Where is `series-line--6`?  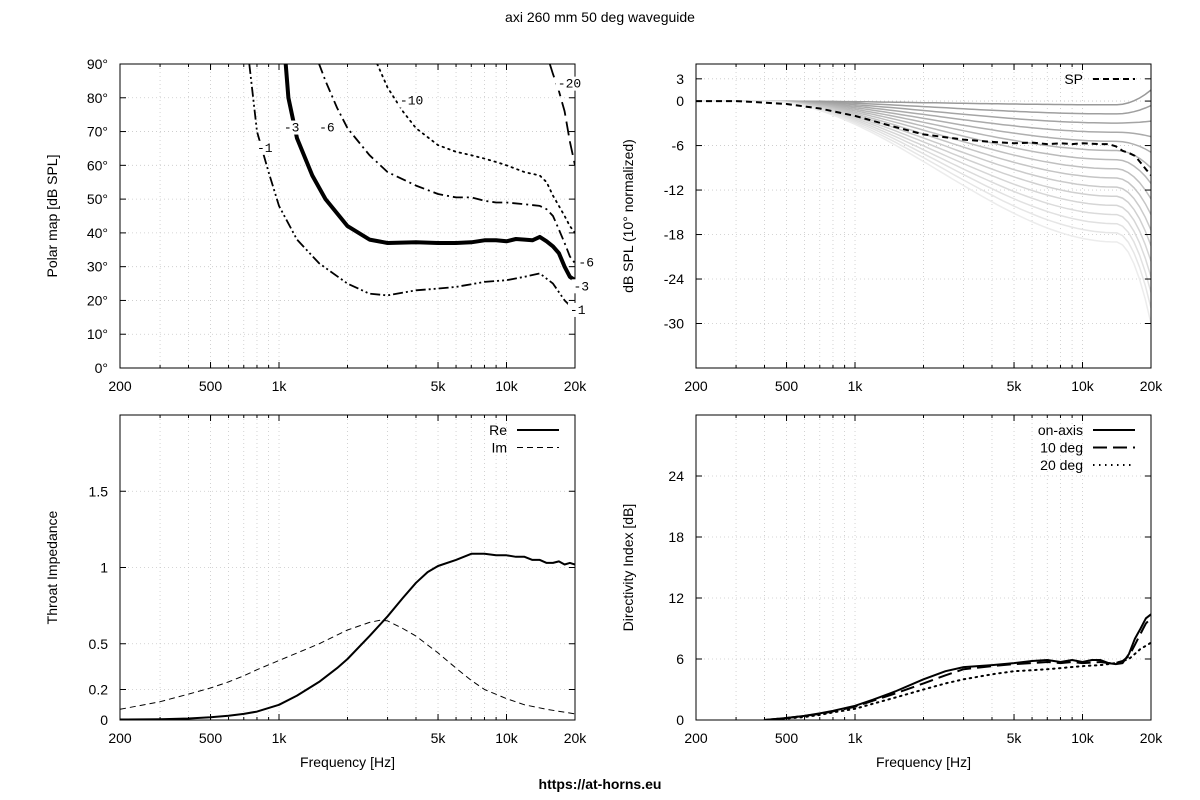 series-line--6 is located at coordinates (446, 164).